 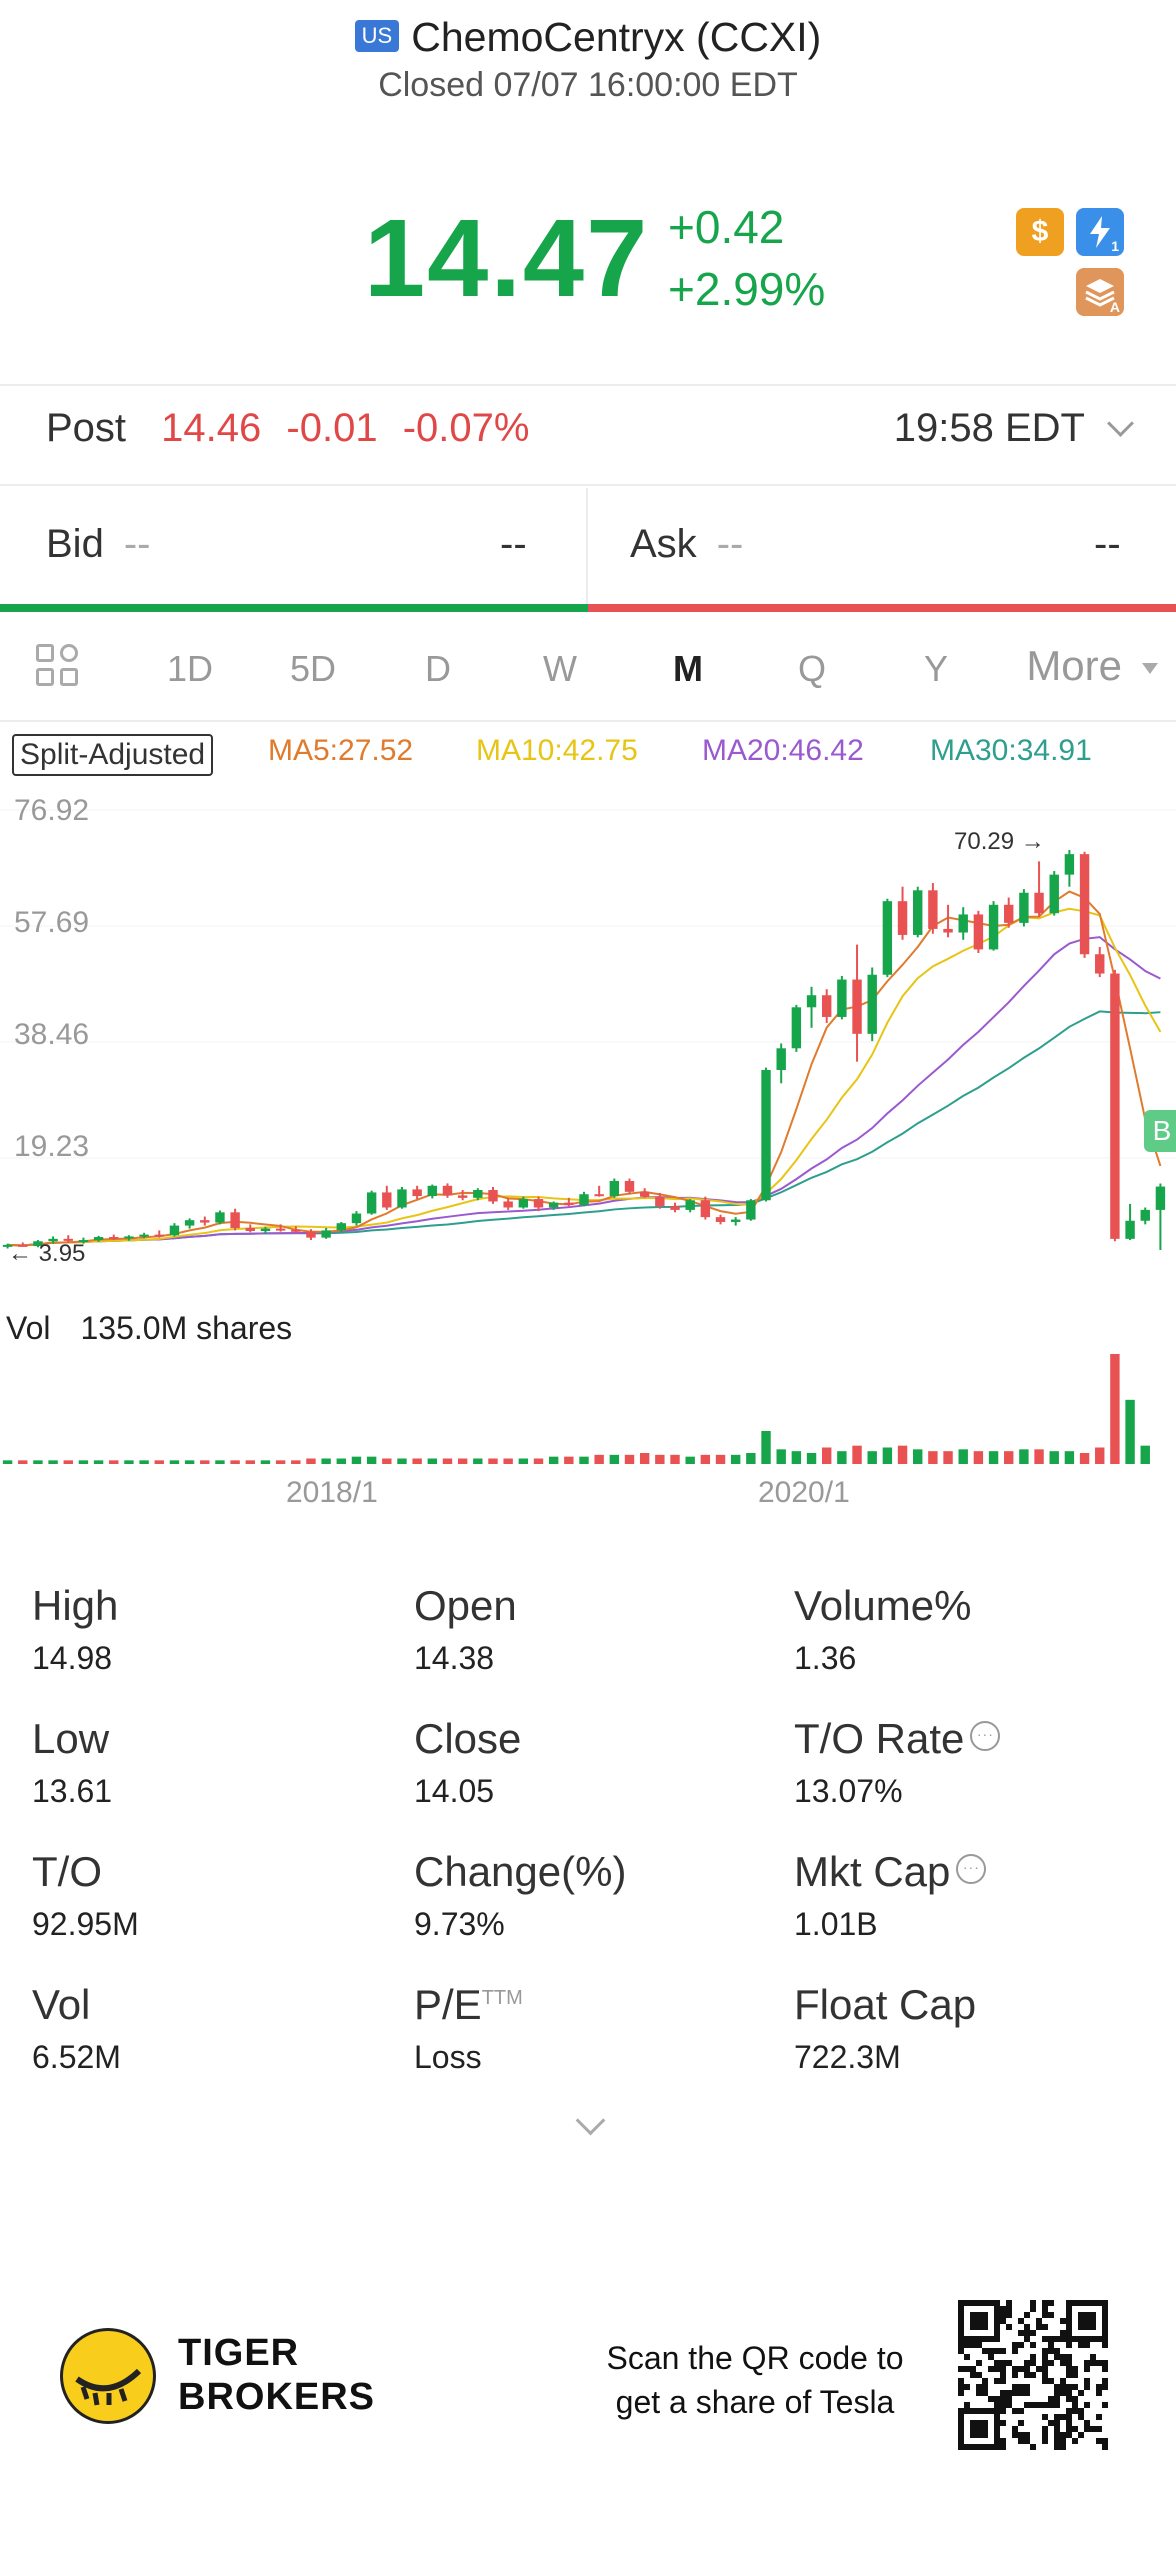 What do you see at coordinates (113, 755) in the screenshot?
I see `split-adjusted-toggle: Split-Adjusted` at bounding box center [113, 755].